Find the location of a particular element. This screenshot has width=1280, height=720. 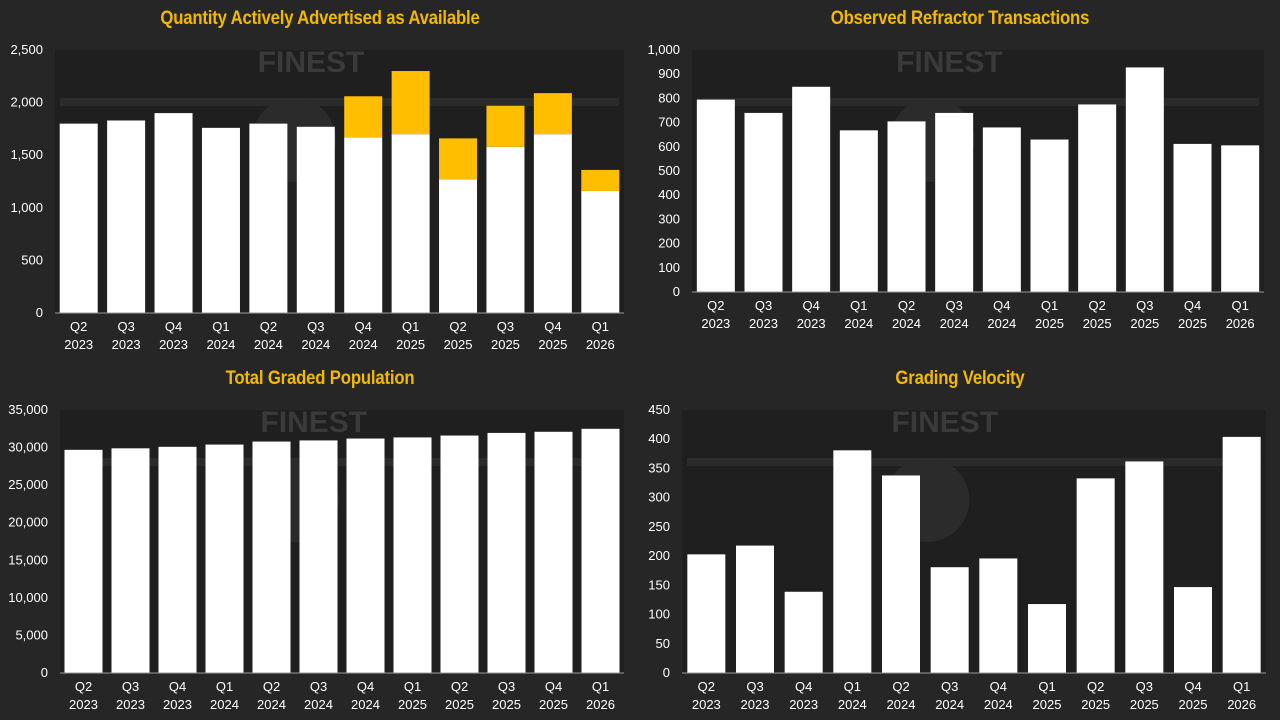

y-tick-label: 10,000 is located at coordinates (28, 597).